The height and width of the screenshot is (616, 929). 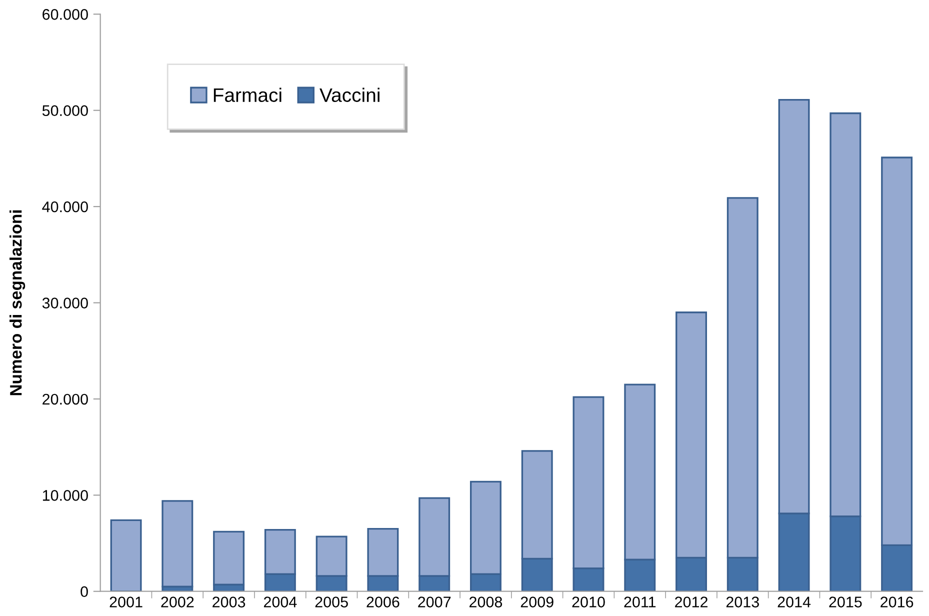 What do you see at coordinates (640, 602) in the screenshot?
I see `x-tick-label: 2011` at bounding box center [640, 602].